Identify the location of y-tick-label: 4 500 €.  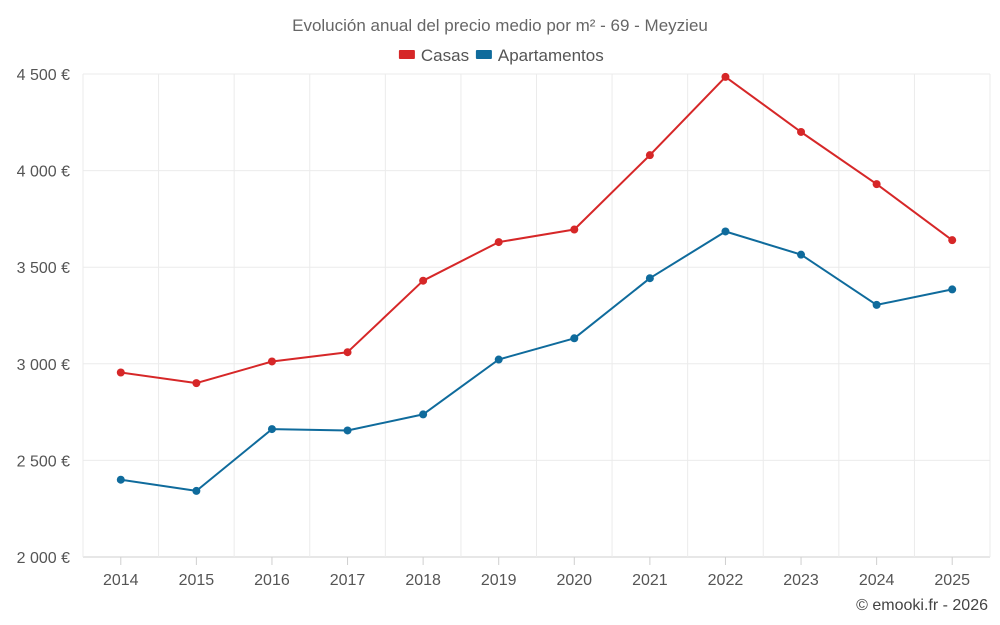
(43, 75).